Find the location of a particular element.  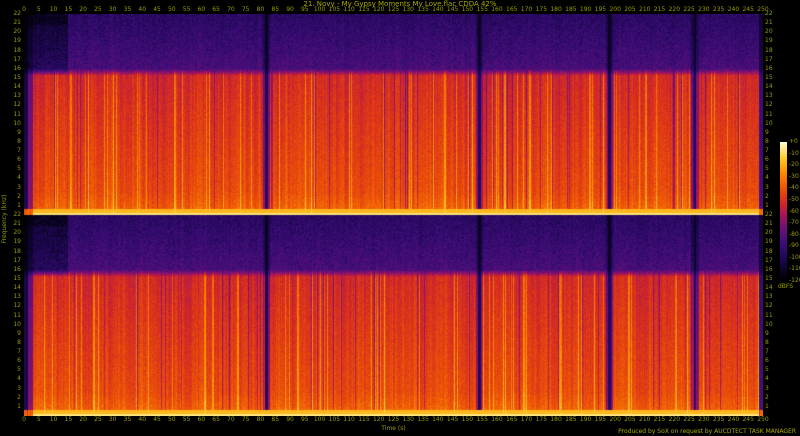

time-tick-top: 20 is located at coordinates (83, 9).